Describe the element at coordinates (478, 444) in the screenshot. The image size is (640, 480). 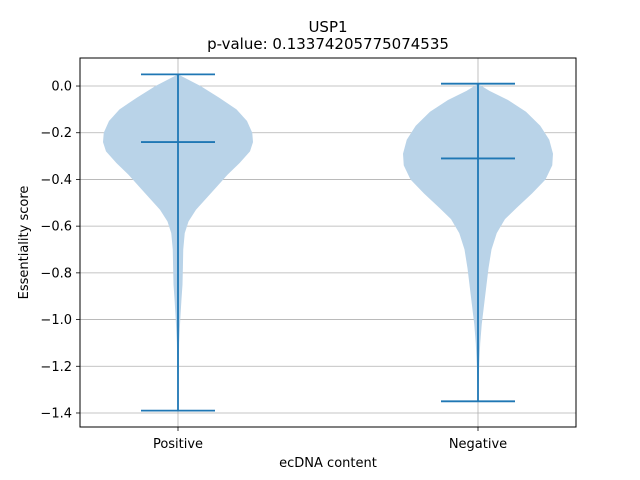
I see `x-tick-label: Negative` at that location.